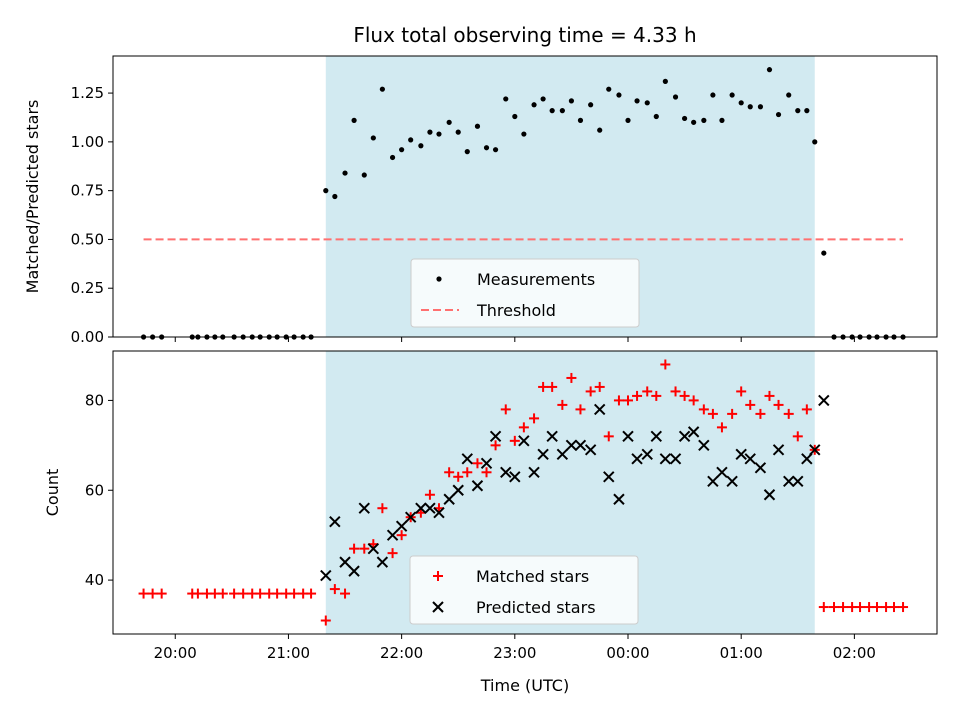 The width and height of the screenshot is (960, 720). Describe the element at coordinates (87, 93) in the screenshot. I see `y-tick-label: 1.25` at that location.